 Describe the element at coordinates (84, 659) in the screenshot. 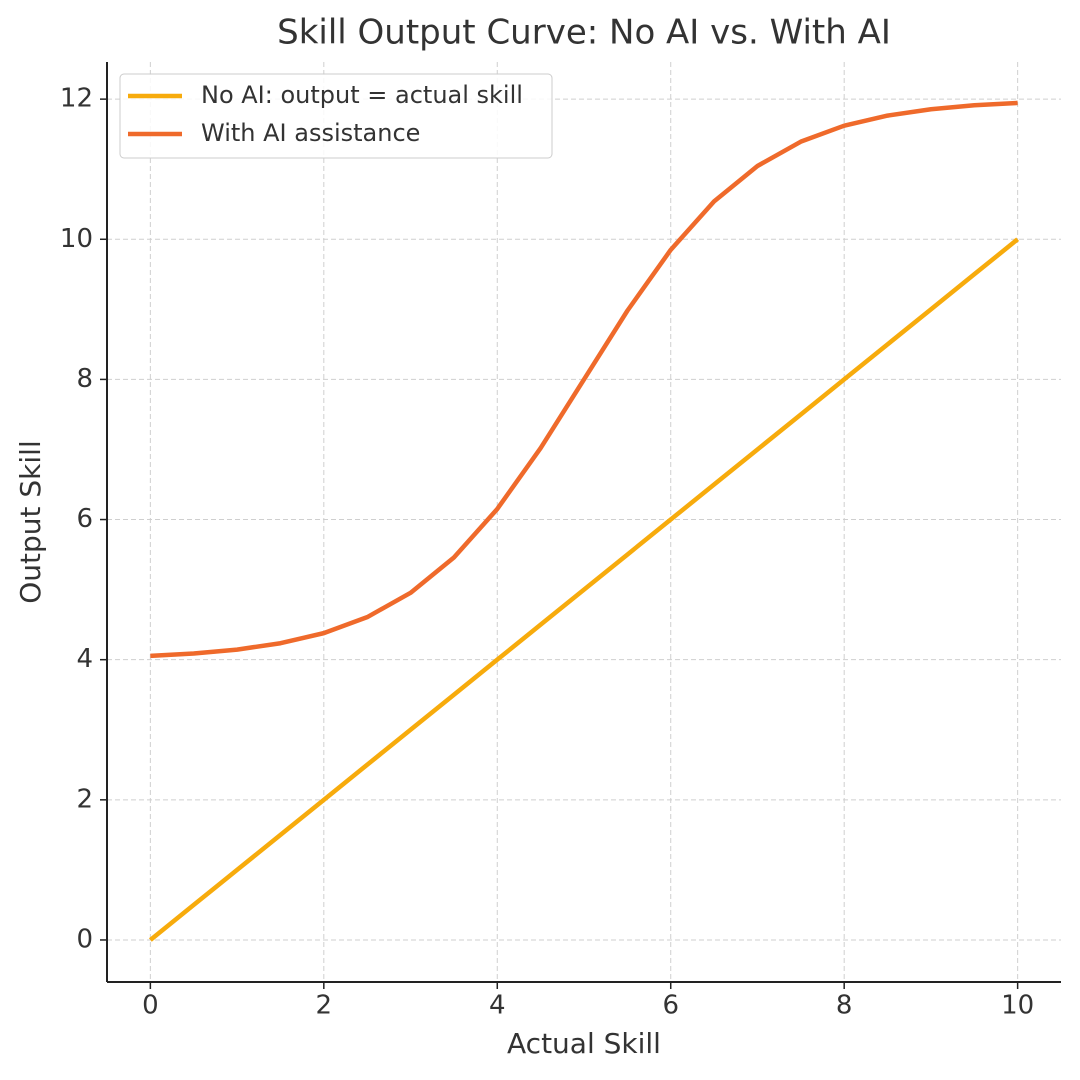

I see `y-tick-label: 4` at that location.